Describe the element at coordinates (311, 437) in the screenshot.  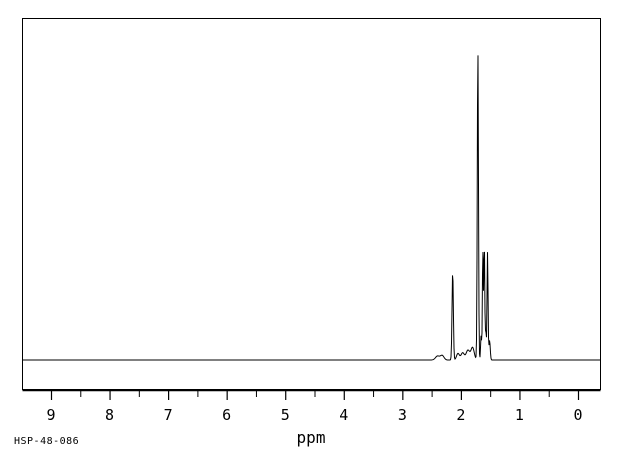
I see `axis-title-ppm: ppm` at that location.